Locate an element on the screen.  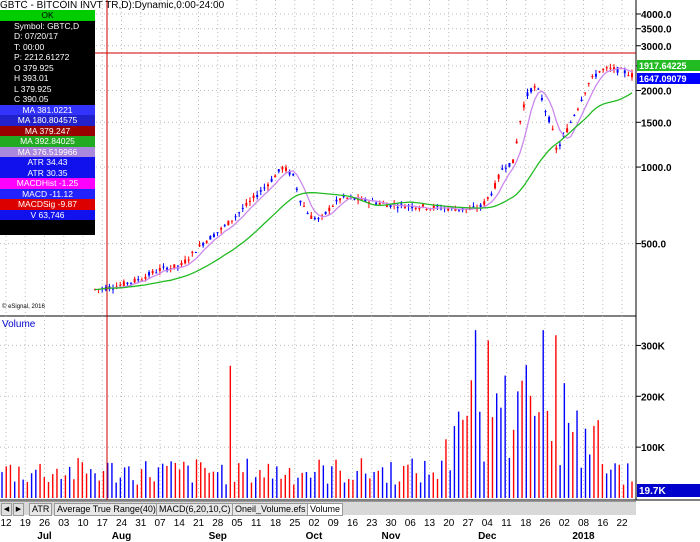
date-tick-label: 11 is located at coordinates (256, 523).